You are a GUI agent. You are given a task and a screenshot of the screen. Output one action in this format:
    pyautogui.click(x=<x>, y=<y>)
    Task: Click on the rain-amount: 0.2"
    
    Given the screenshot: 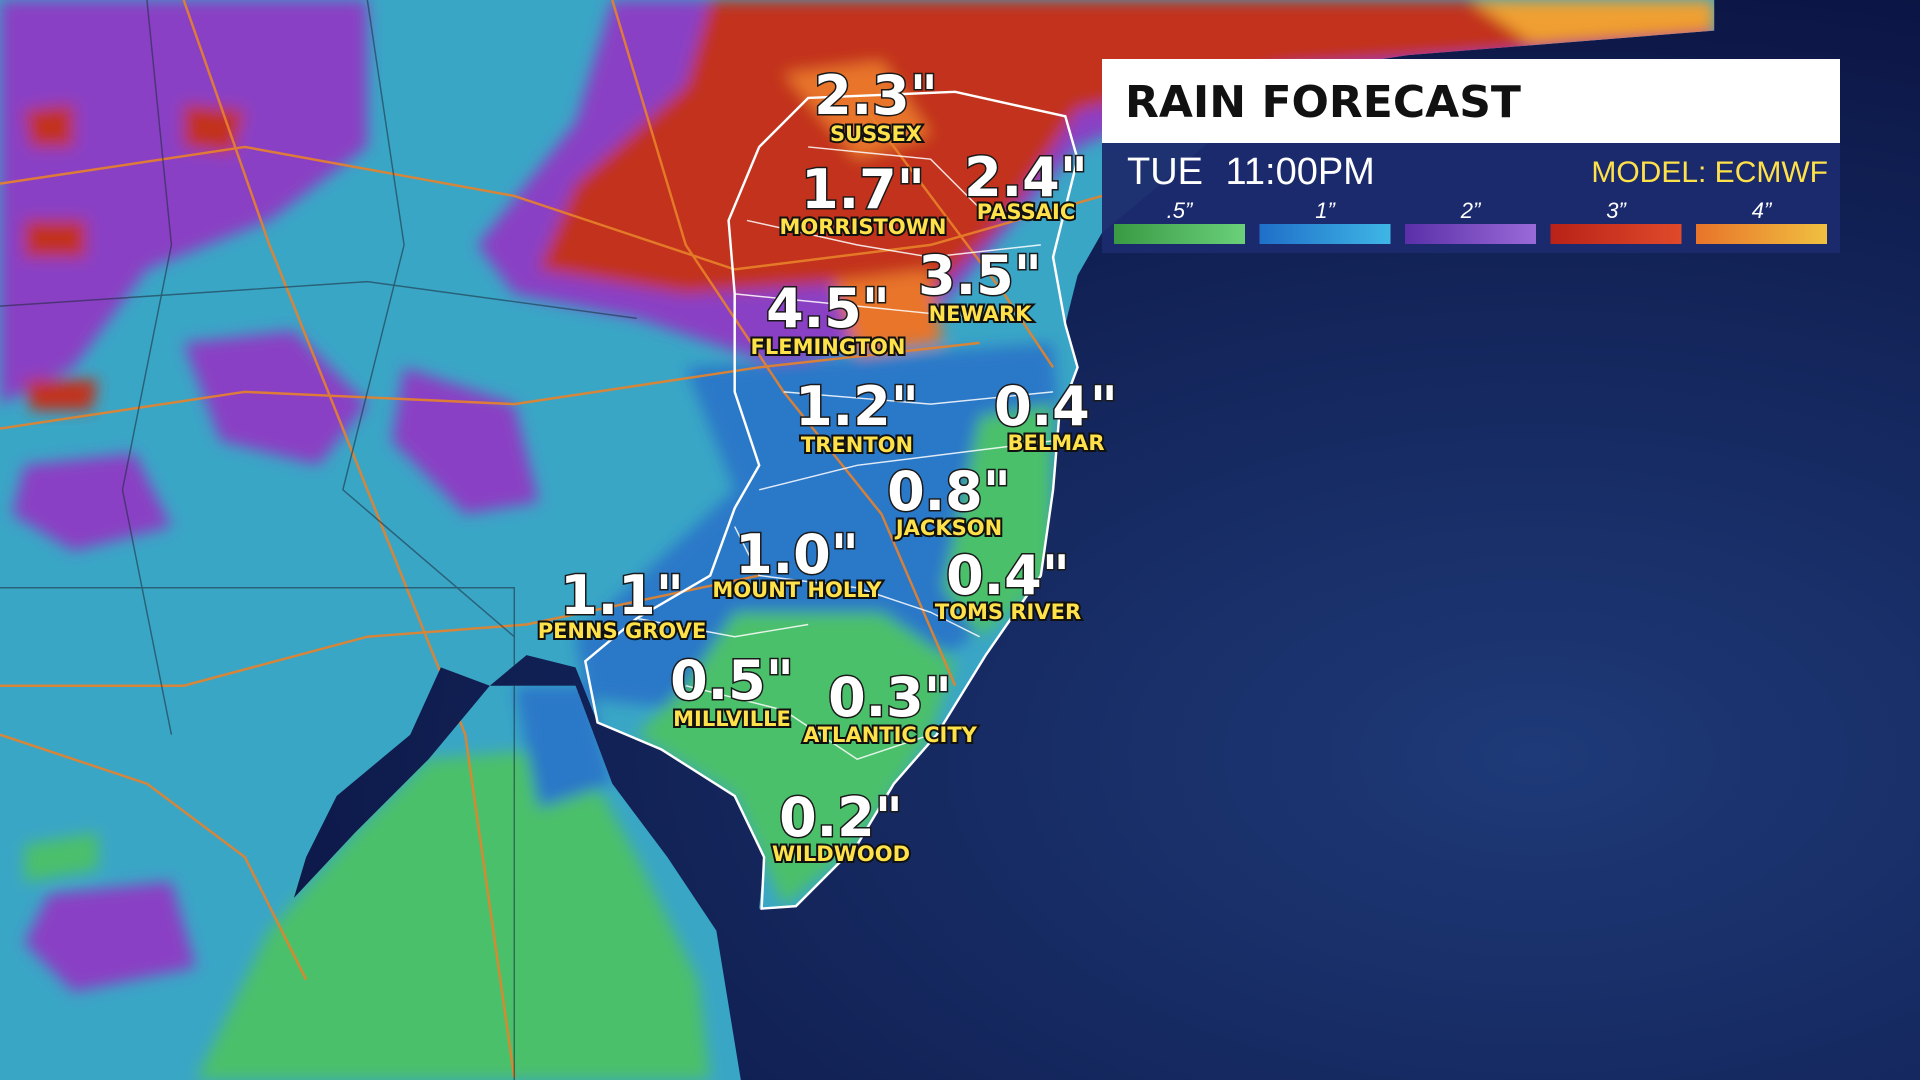 What is the action you would take?
    pyautogui.click(x=841, y=817)
    